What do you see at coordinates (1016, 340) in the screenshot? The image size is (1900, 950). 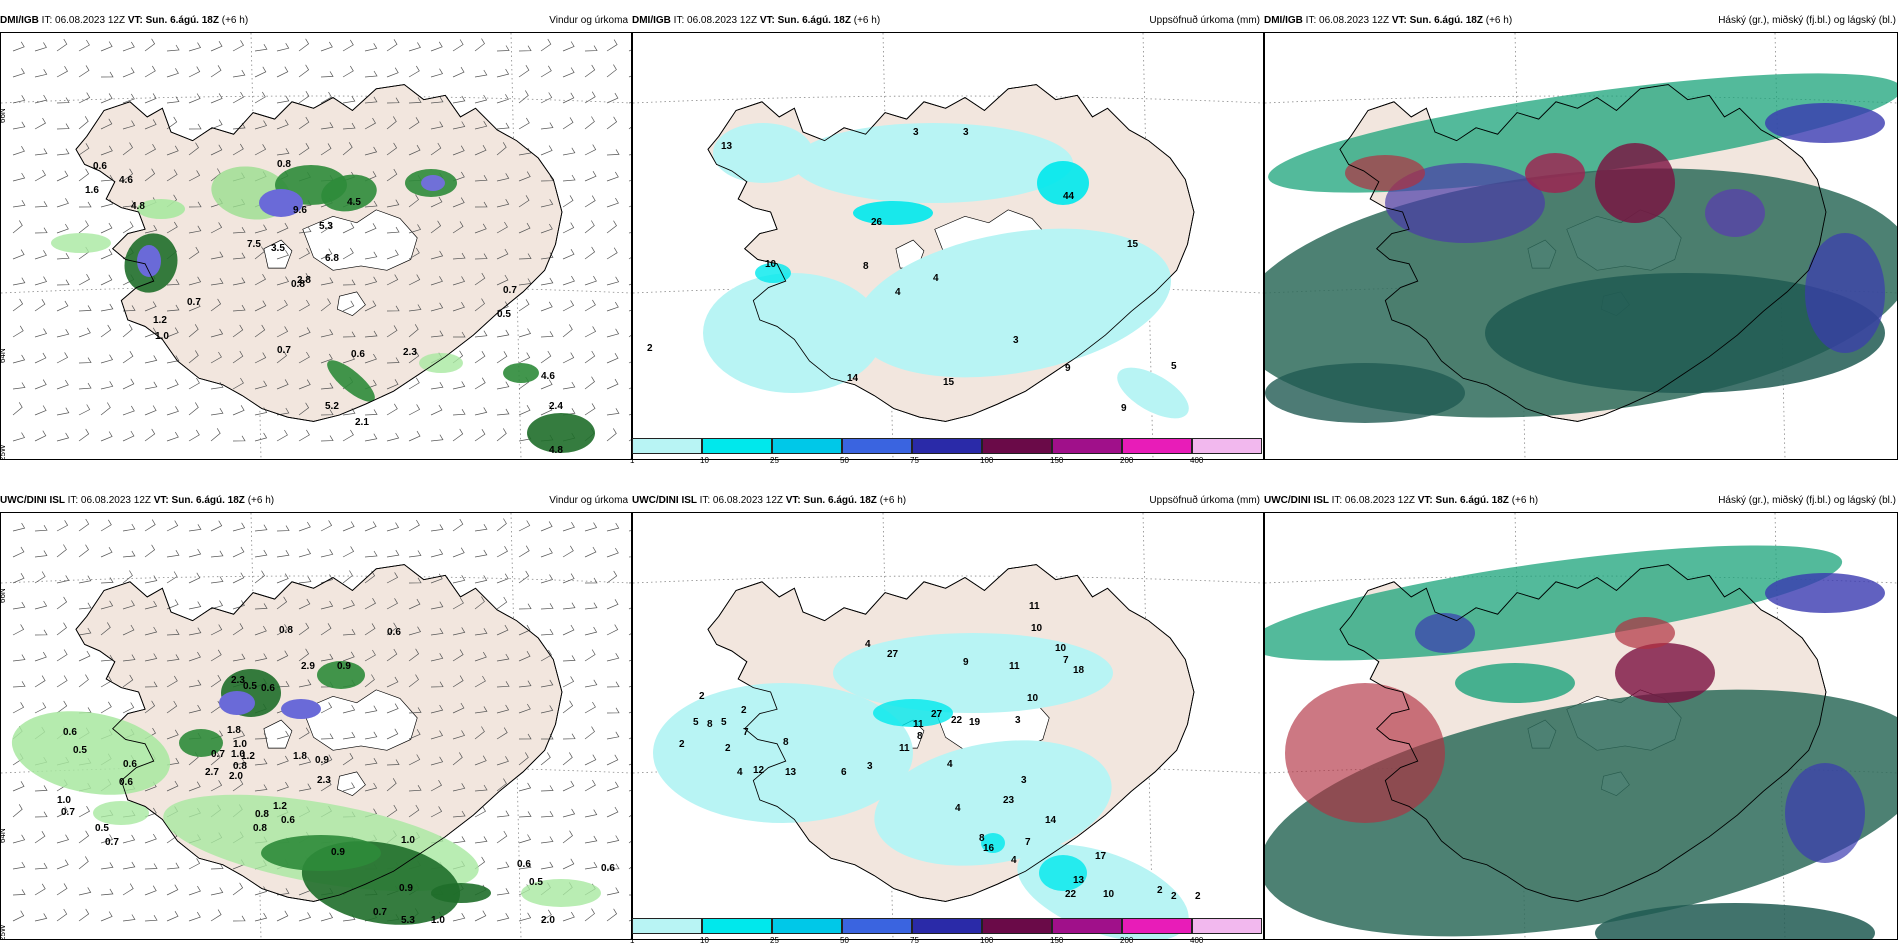 I see `value-label: 3` at bounding box center [1016, 340].